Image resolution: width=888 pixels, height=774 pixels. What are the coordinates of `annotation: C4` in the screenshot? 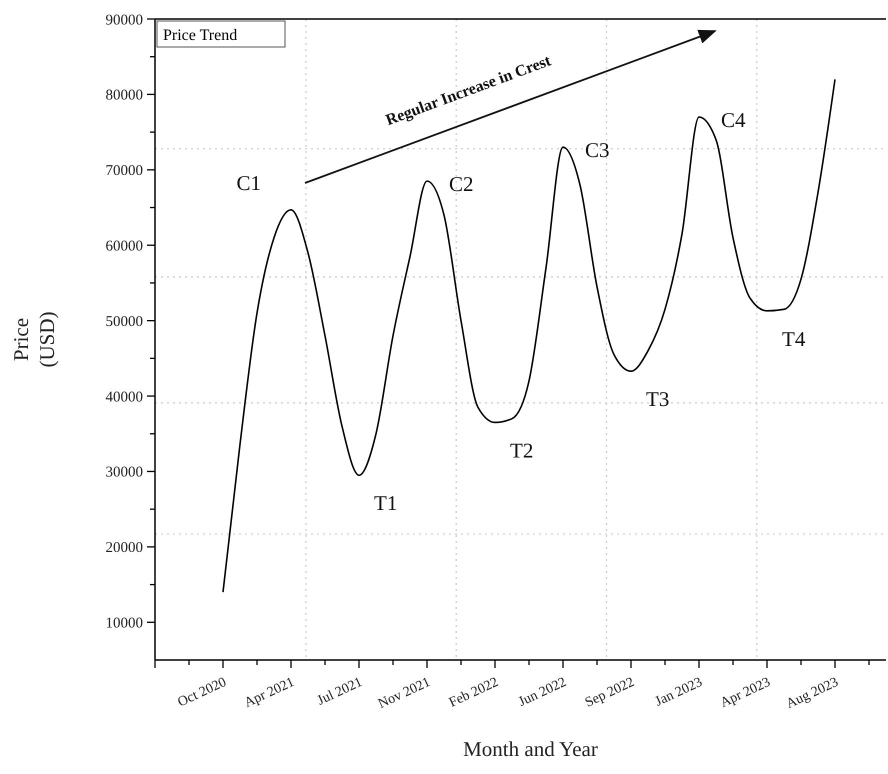 It's located at (733, 120).